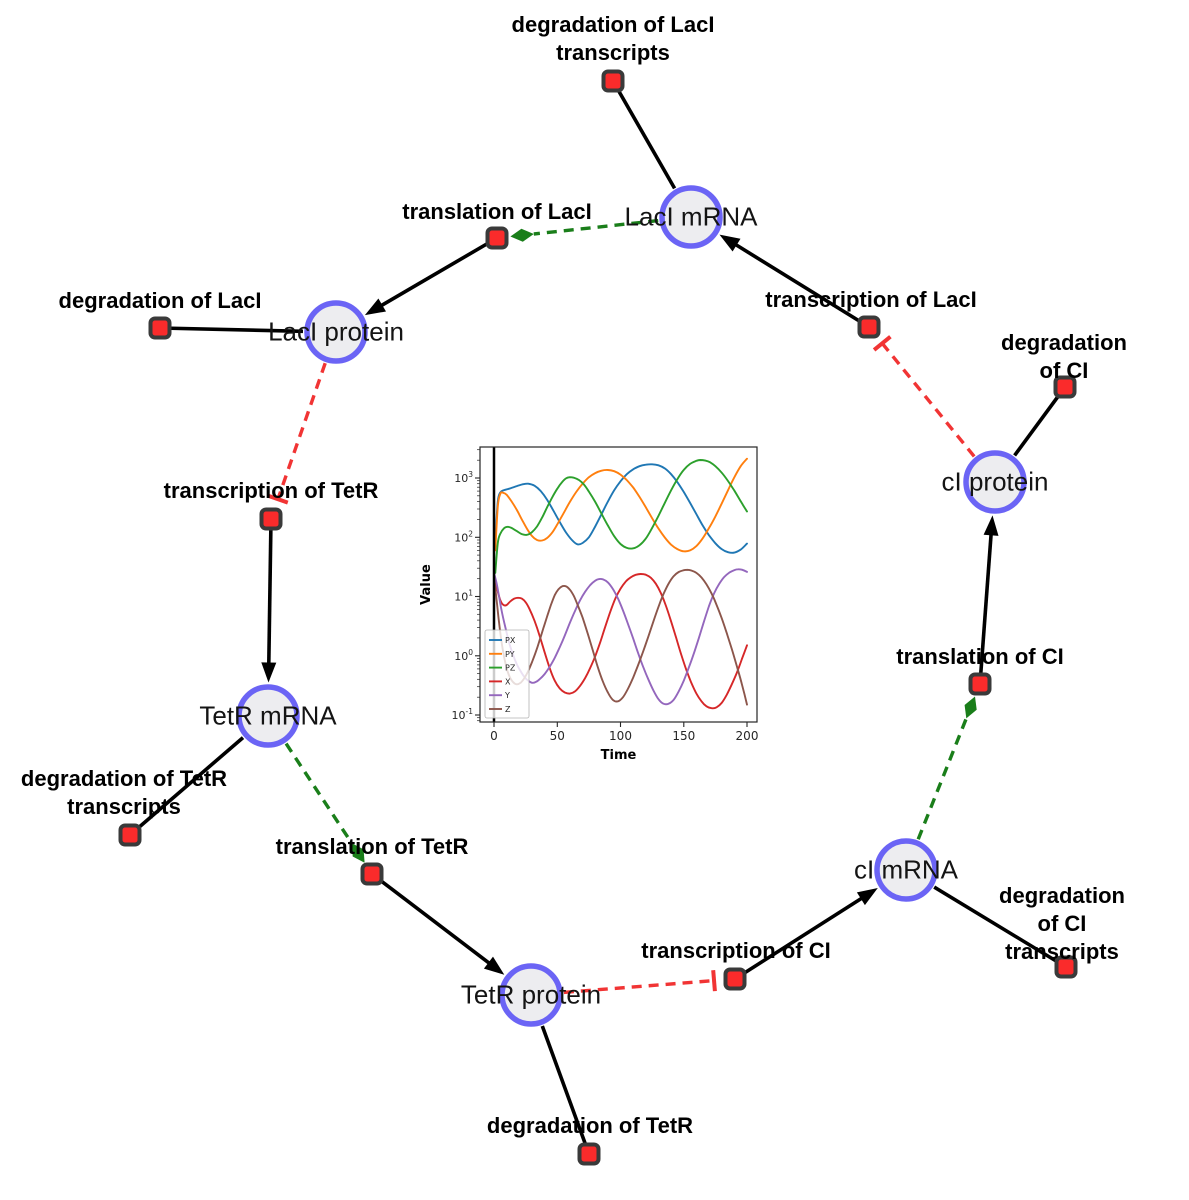 The height and width of the screenshot is (1200, 1189). I want to click on species-label-laci_protein: LacI protein, so click(336, 331).